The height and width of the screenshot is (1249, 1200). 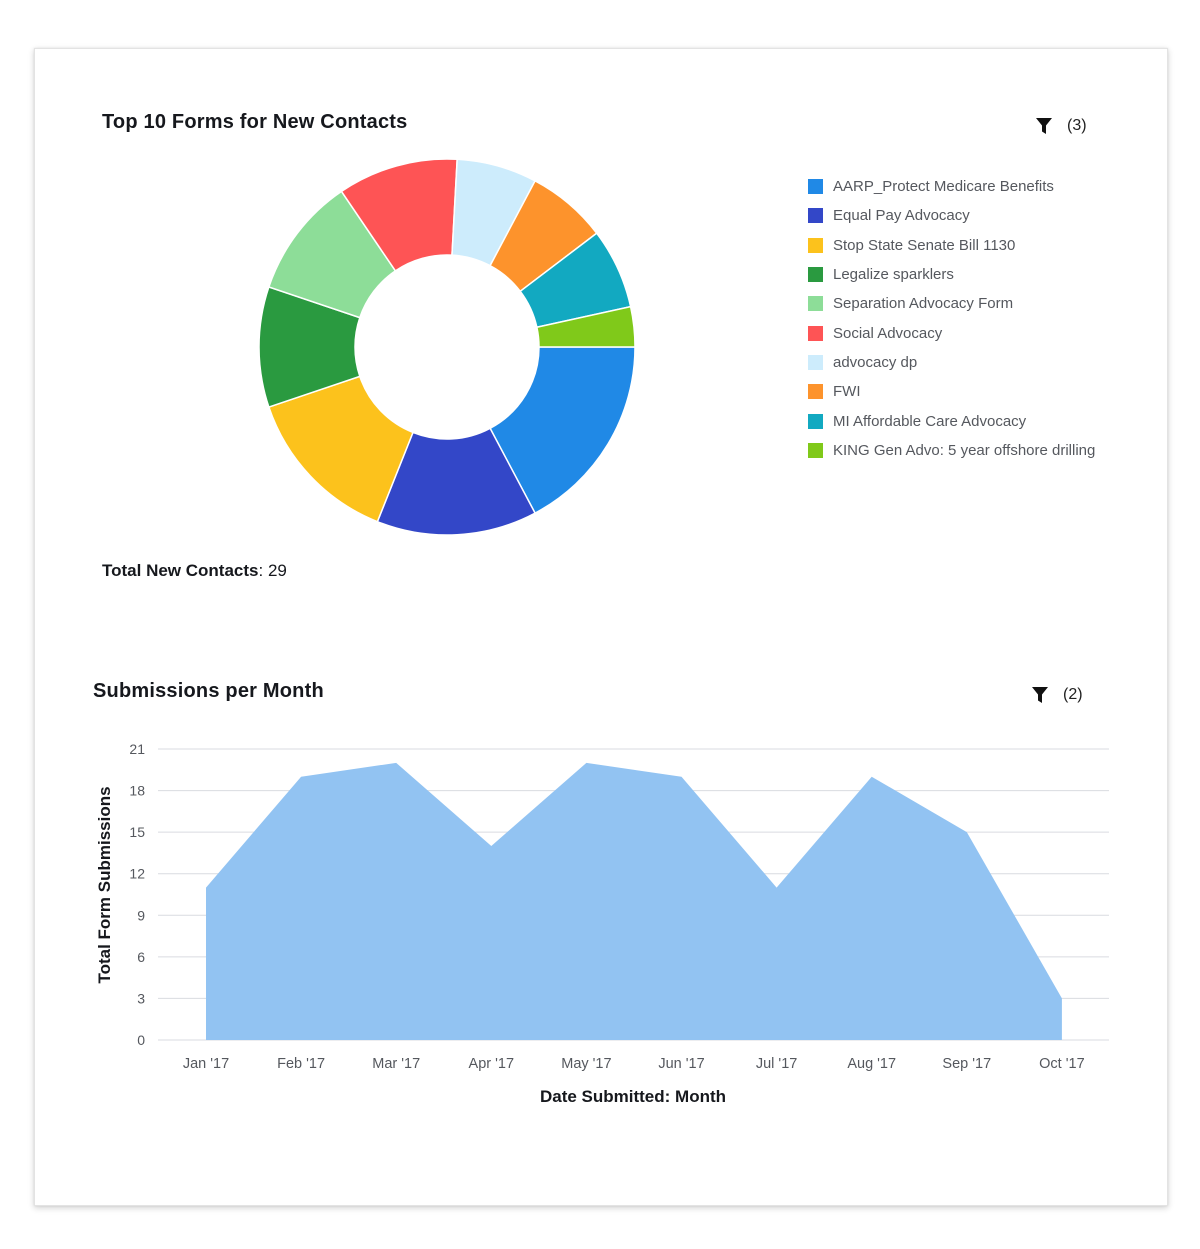 I want to click on legend-item: Equal Pay Advocacy, so click(x=951, y=215).